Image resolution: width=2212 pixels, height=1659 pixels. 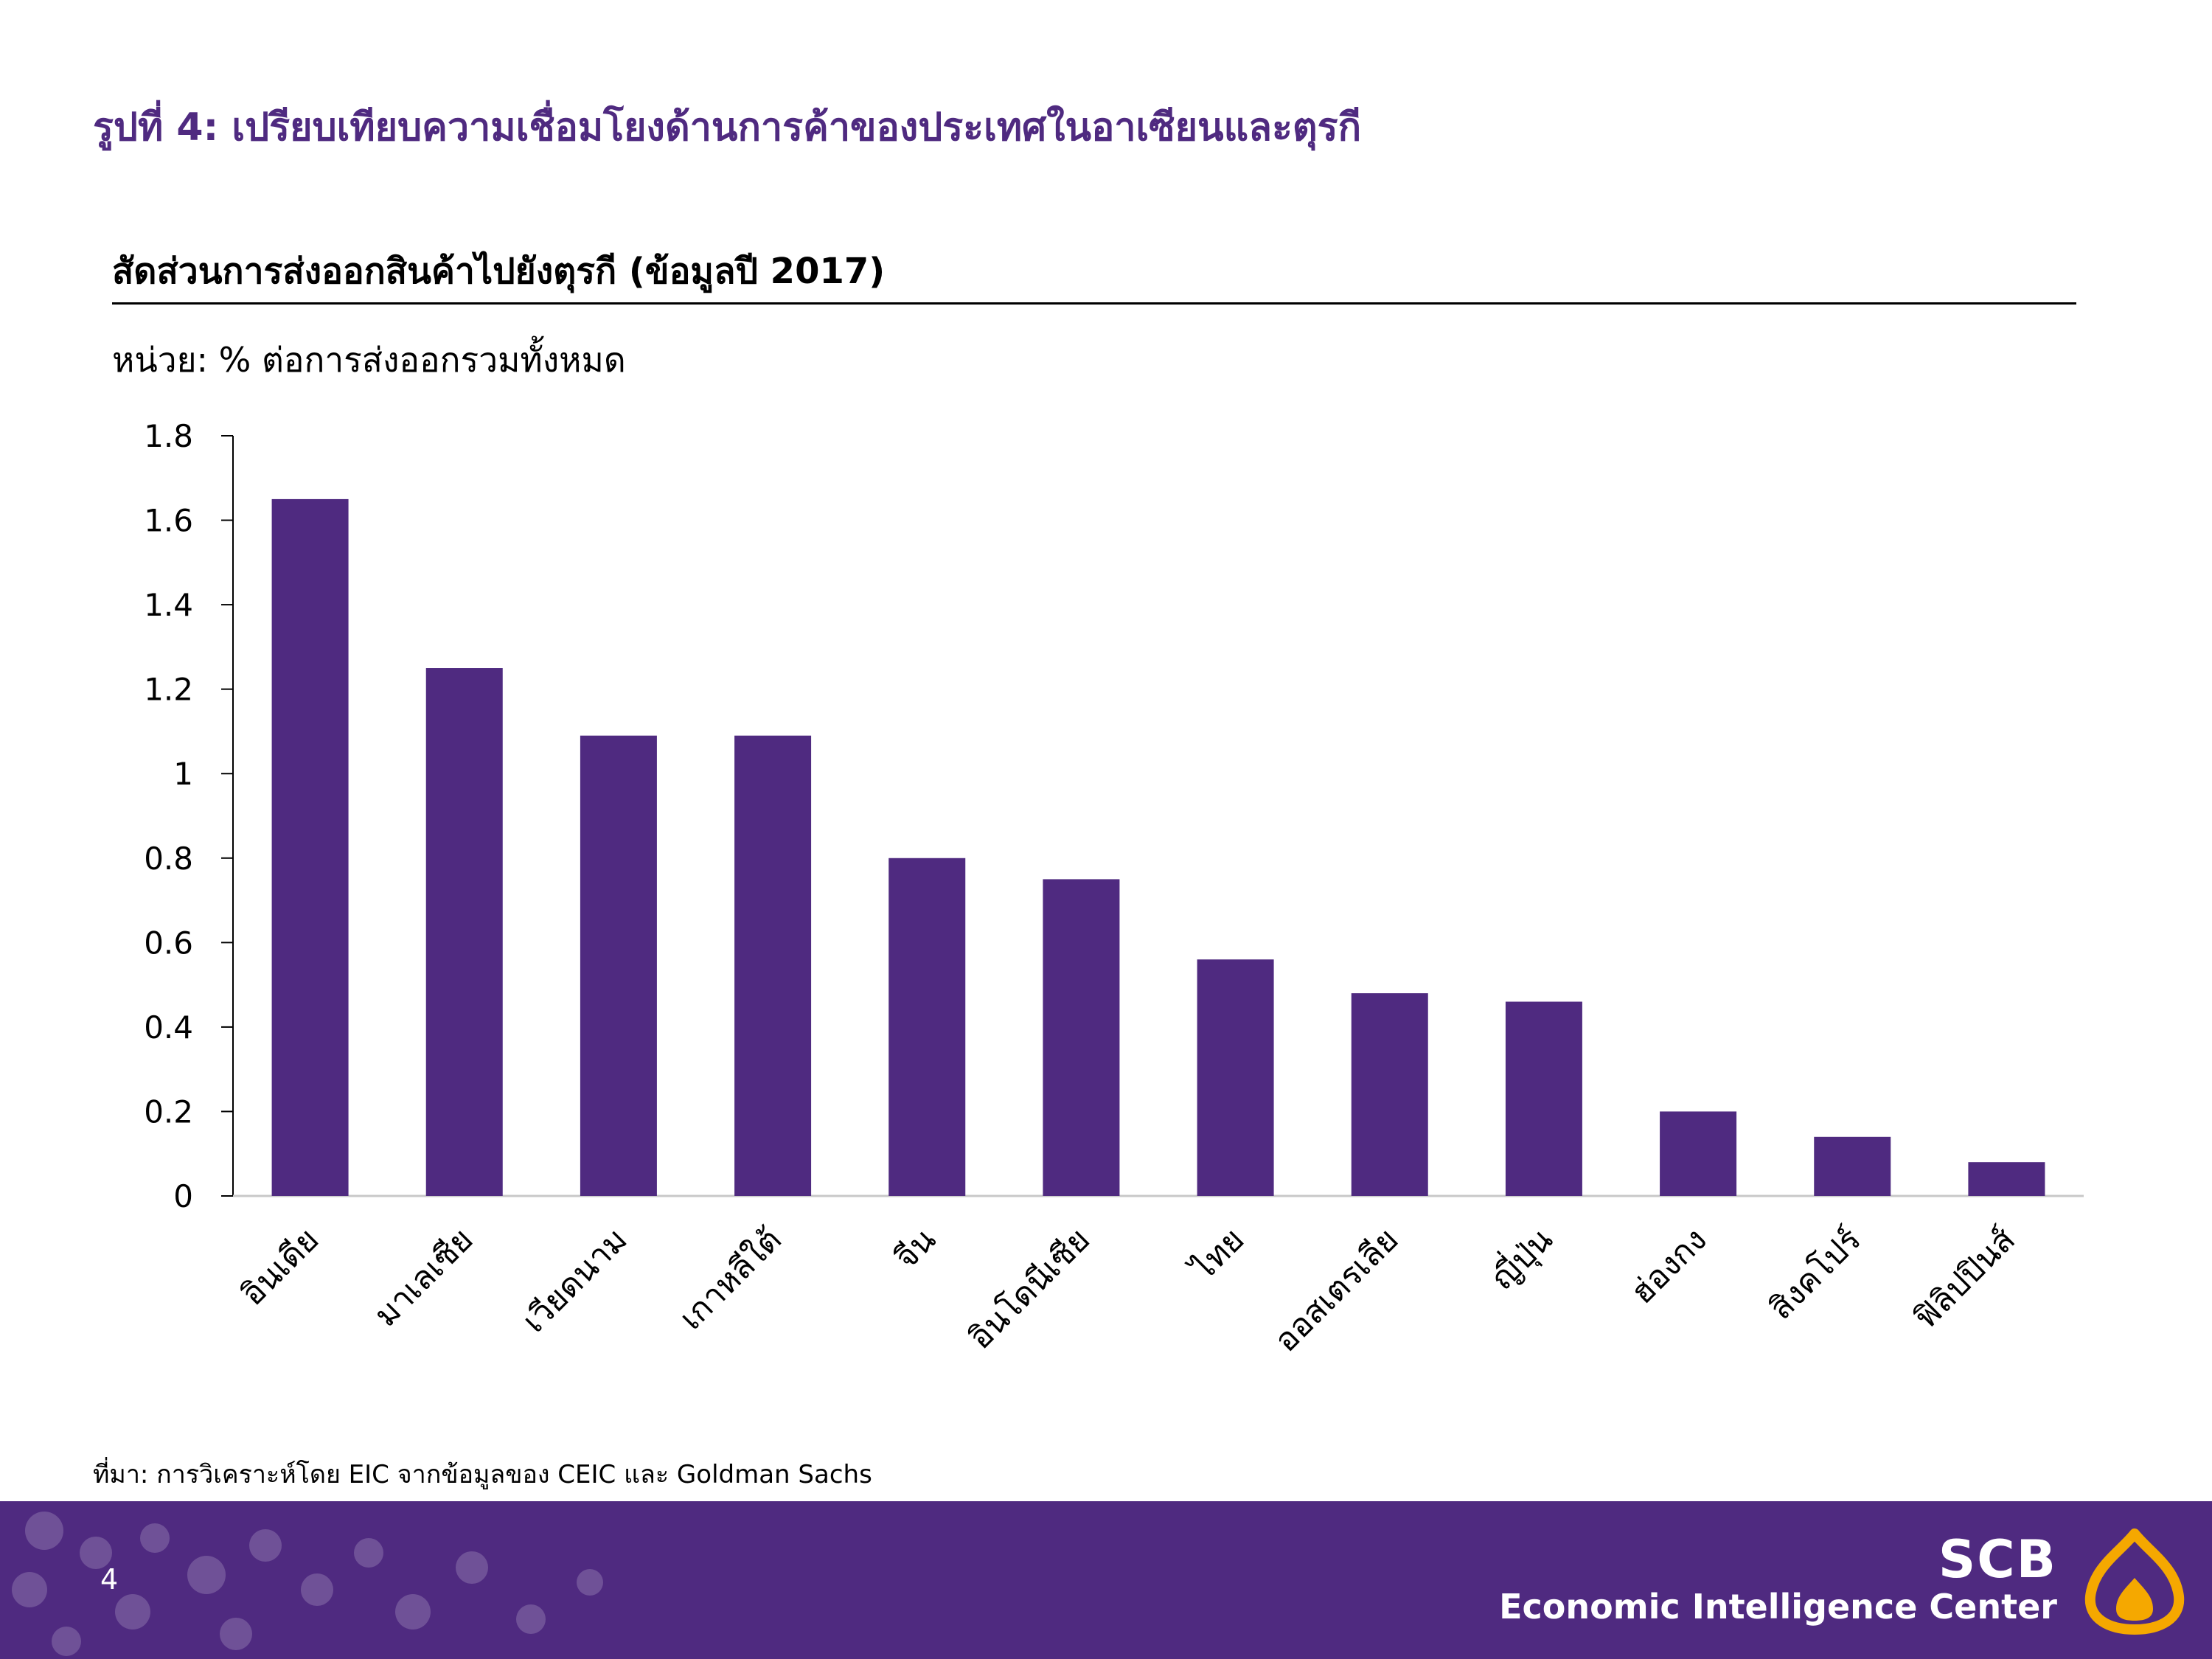 I want to click on title-divider, so click(x=1094, y=303).